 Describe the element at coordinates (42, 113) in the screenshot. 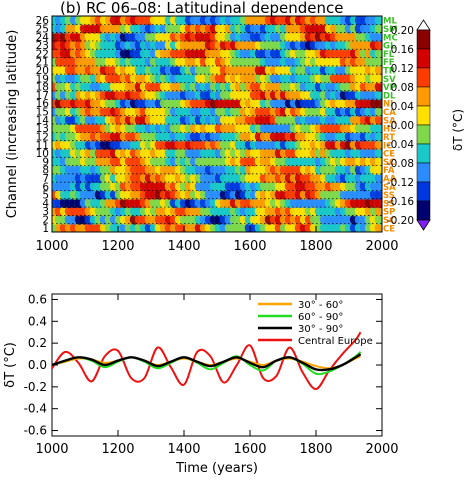

I see `heatmap-y-tick-label: 15` at that location.